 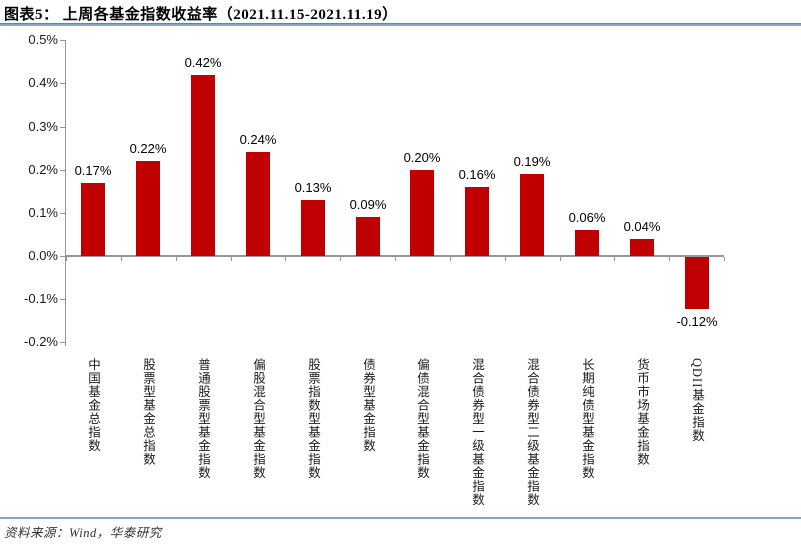 What do you see at coordinates (532, 161) in the screenshot?
I see `bar-value-label: 0.19%` at bounding box center [532, 161].